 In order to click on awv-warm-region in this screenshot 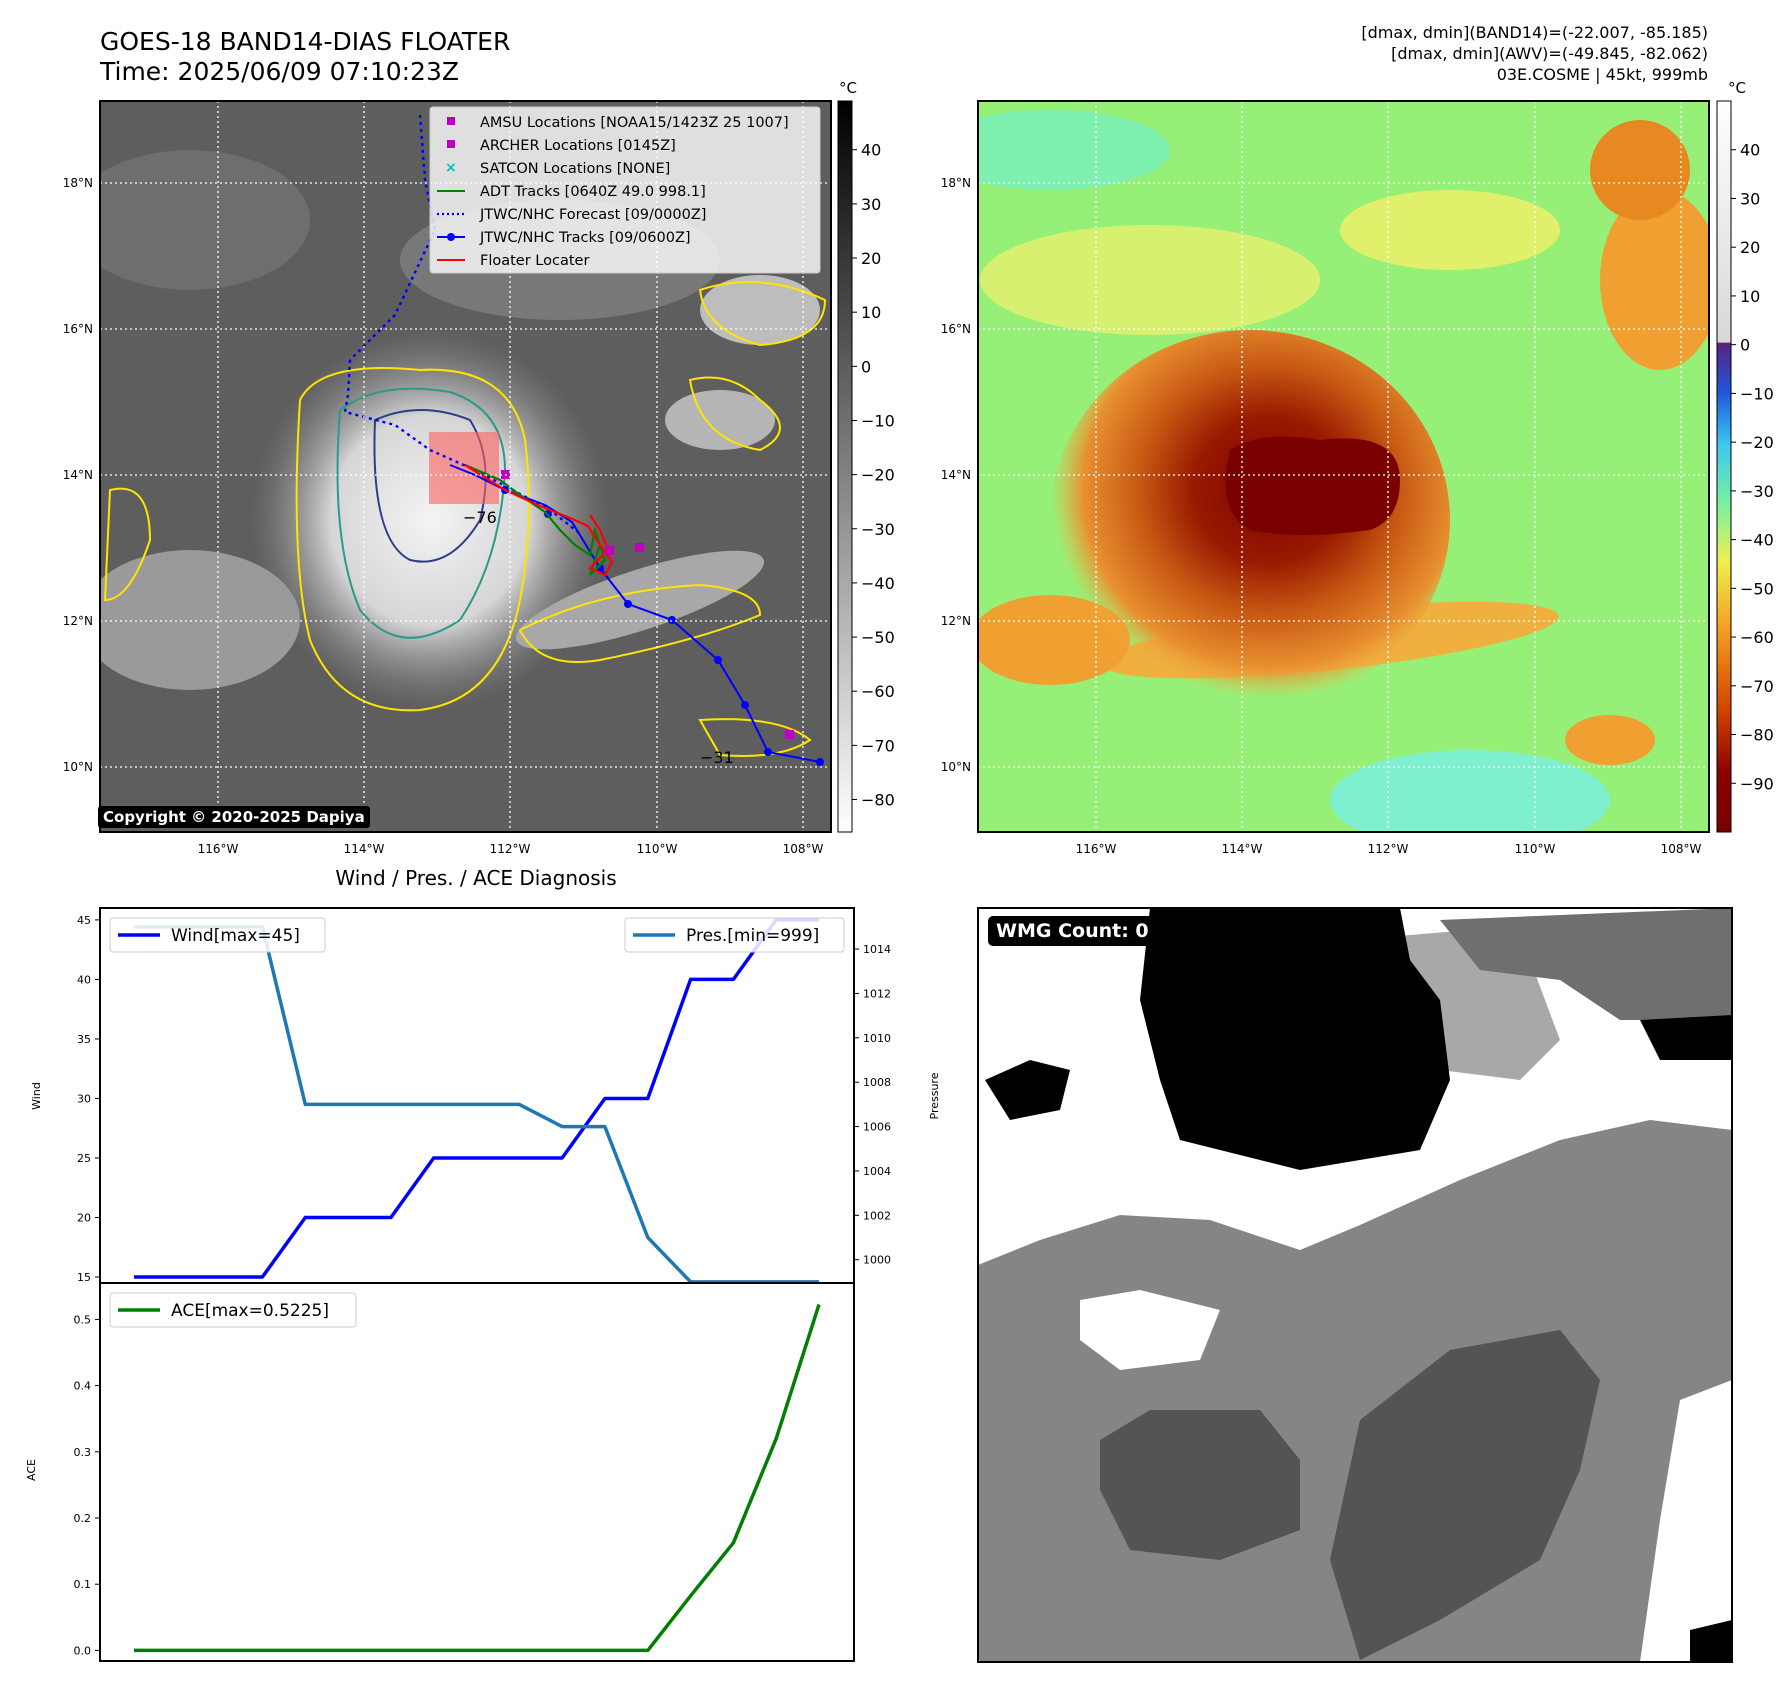, I will do `click(1654, 280)`.